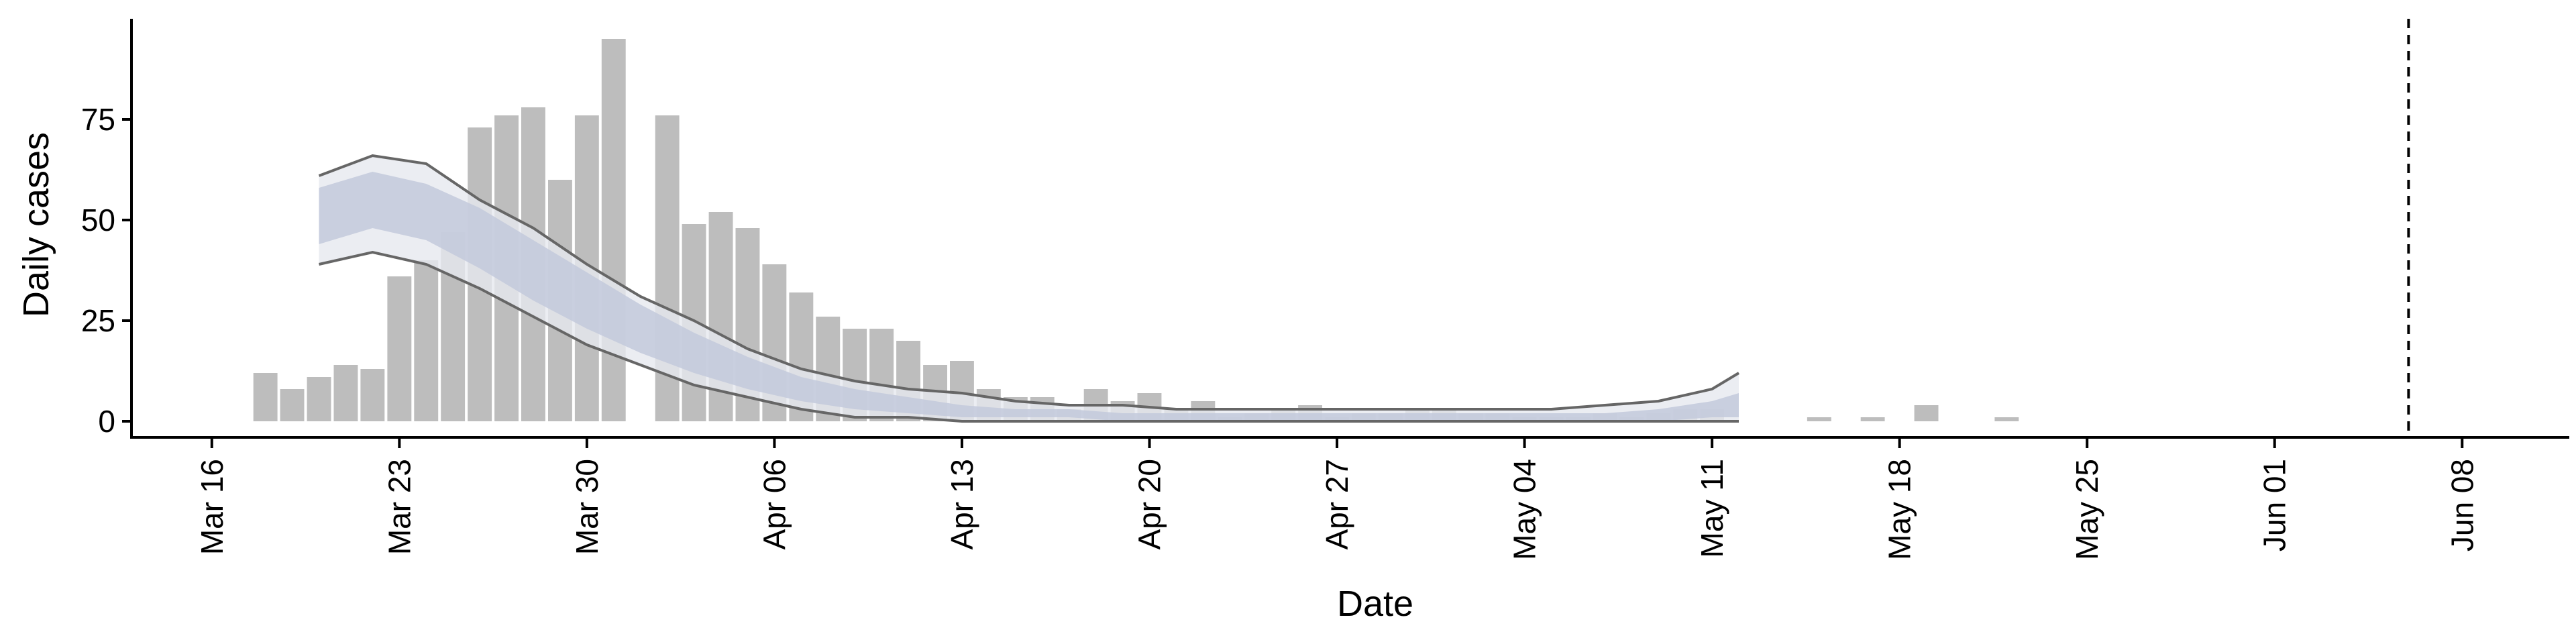 The height and width of the screenshot is (644, 2576). What do you see at coordinates (1712, 508) in the screenshot?
I see `x-tick-label: May 11` at bounding box center [1712, 508].